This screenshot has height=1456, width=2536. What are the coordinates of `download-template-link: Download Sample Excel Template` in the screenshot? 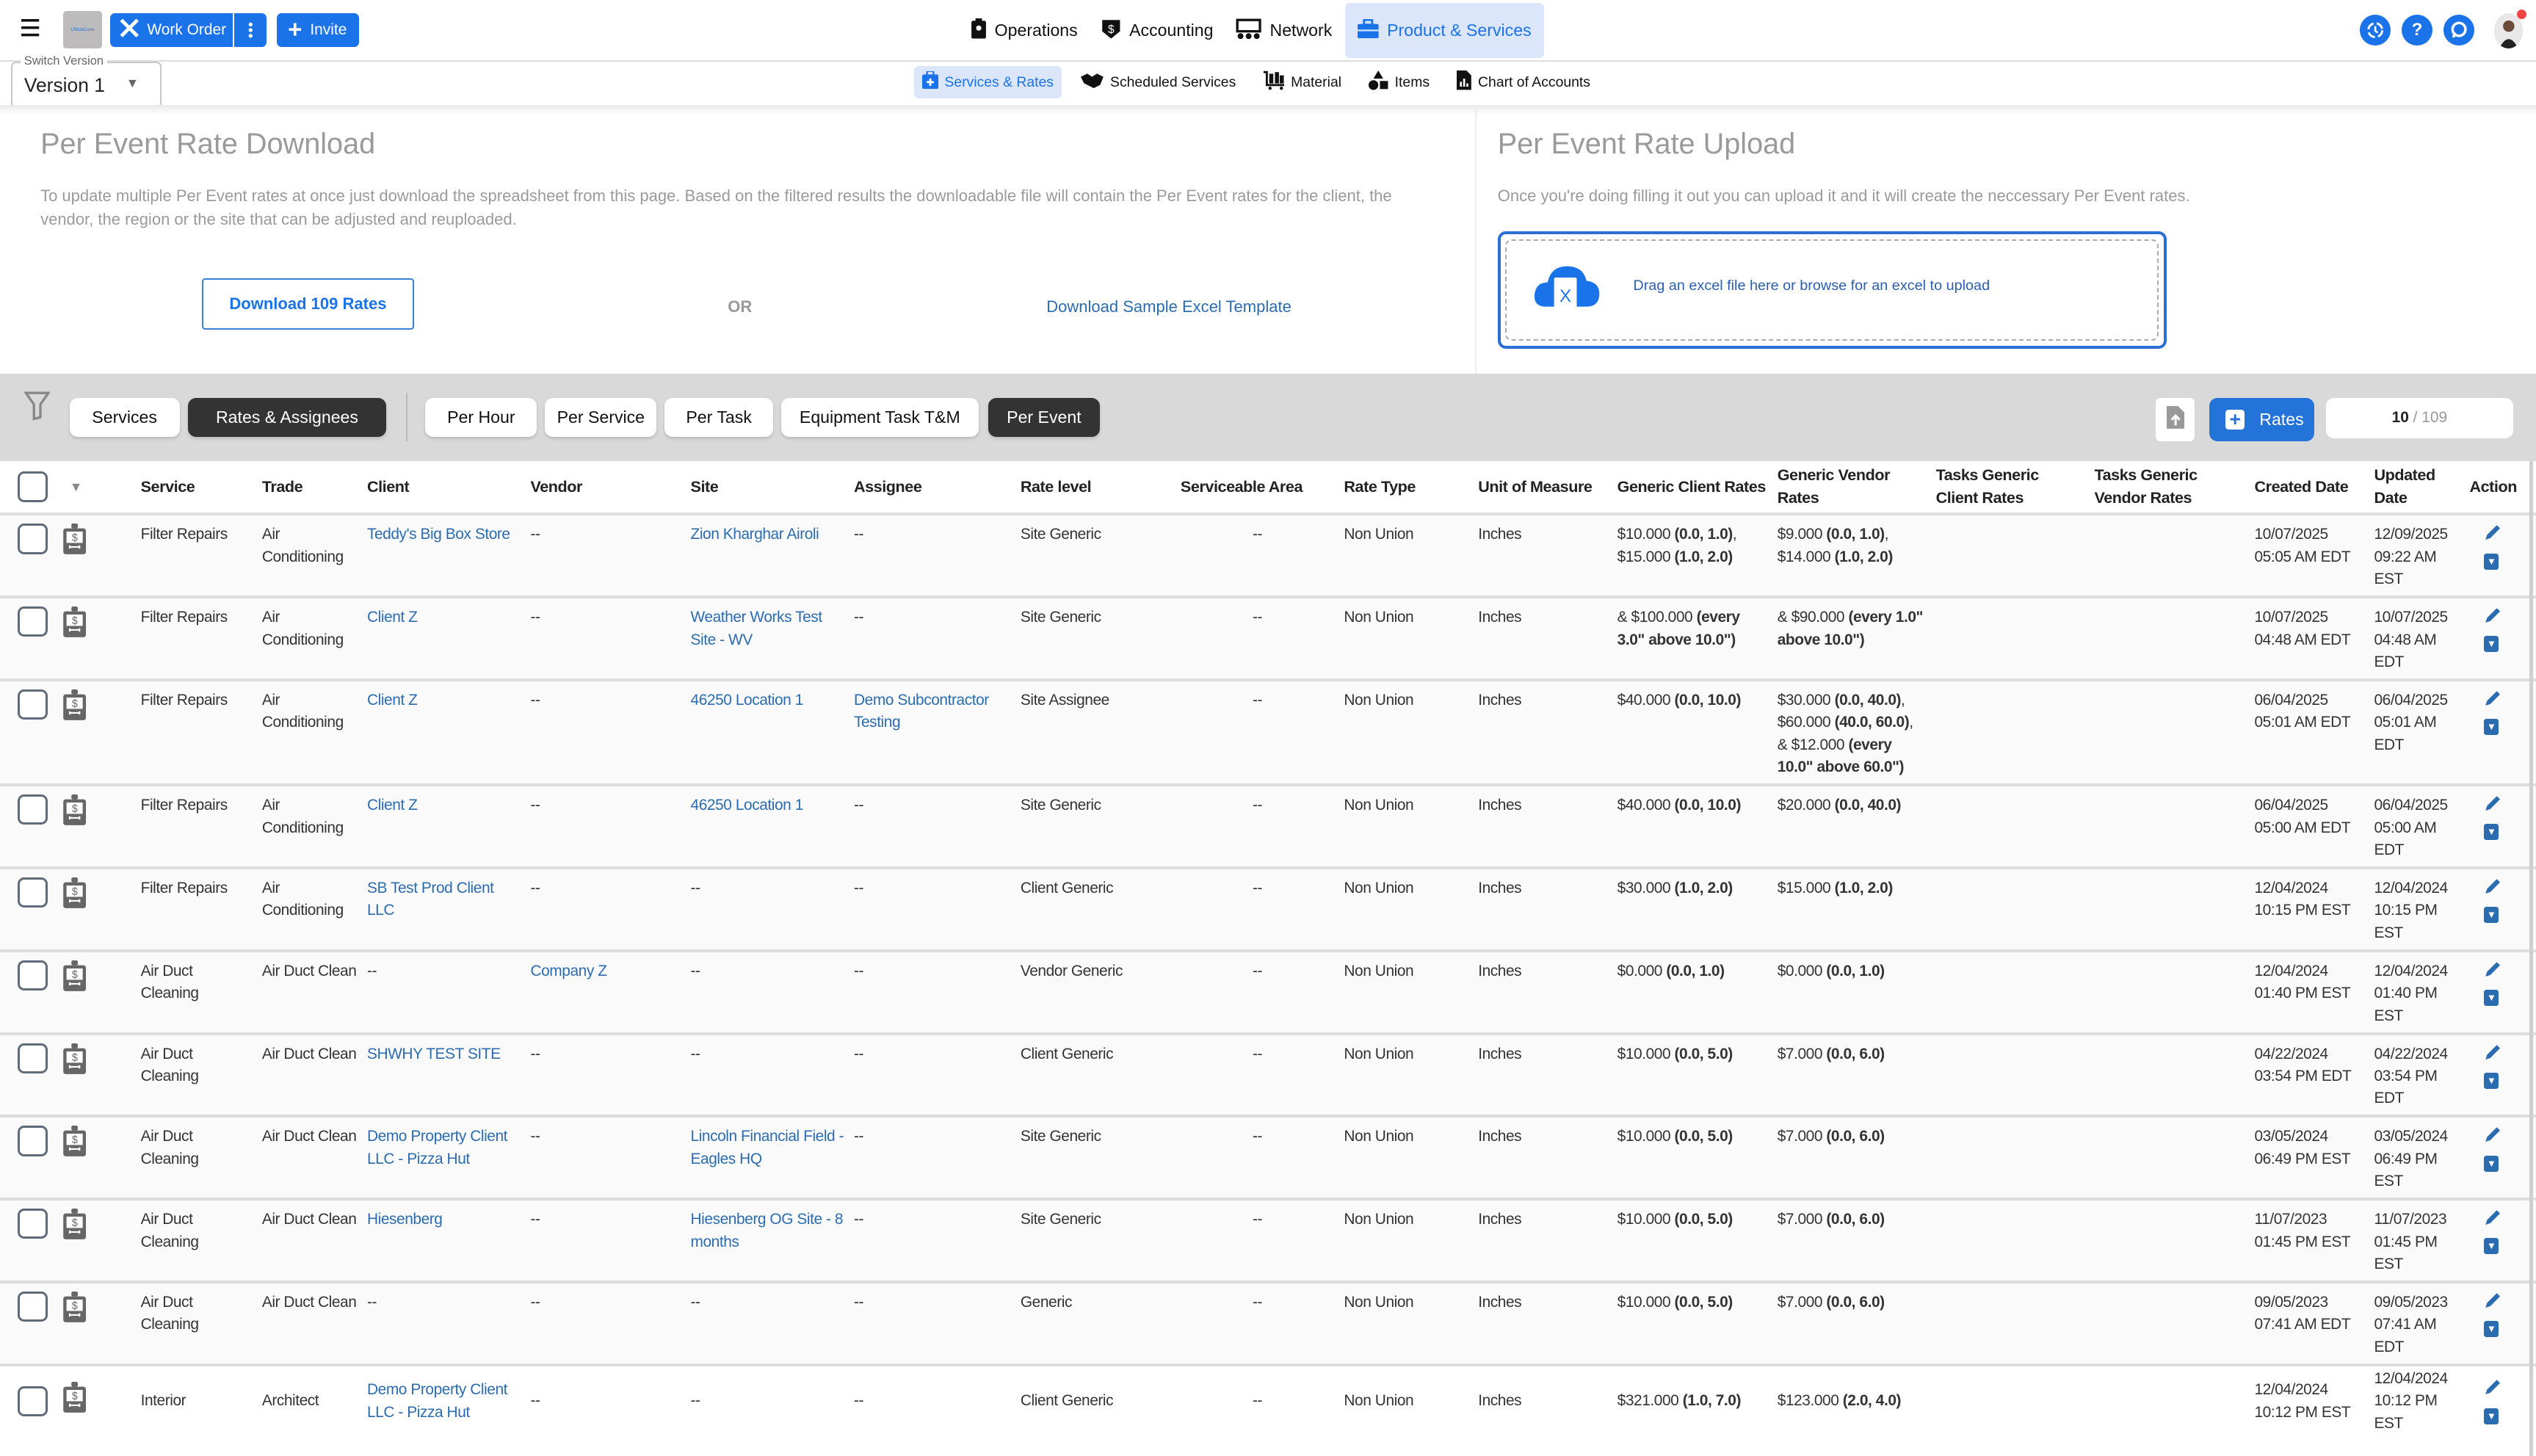 It's located at (1168, 306).